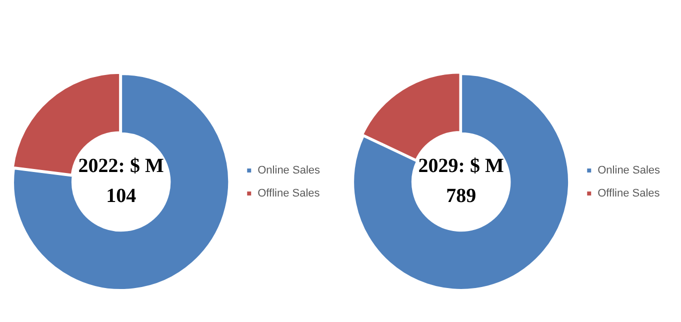 The width and height of the screenshot is (681, 322). What do you see at coordinates (461, 196) in the screenshot?
I see `text: 789` at bounding box center [461, 196].